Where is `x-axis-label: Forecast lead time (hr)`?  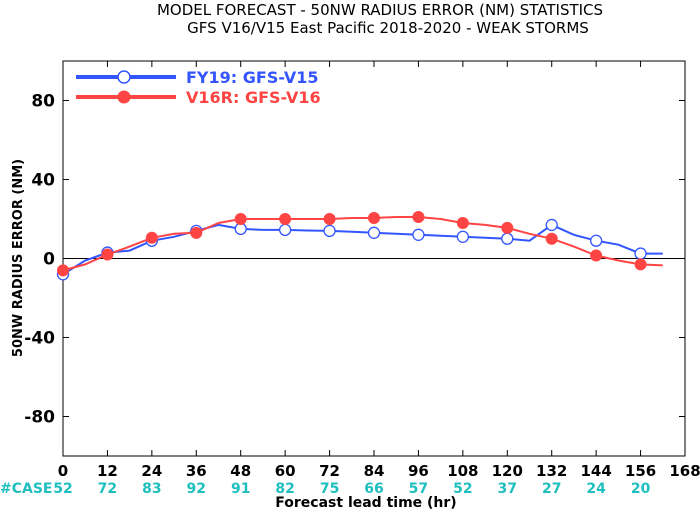 x-axis-label: Forecast lead time (hr) is located at coordinates (365, 503).